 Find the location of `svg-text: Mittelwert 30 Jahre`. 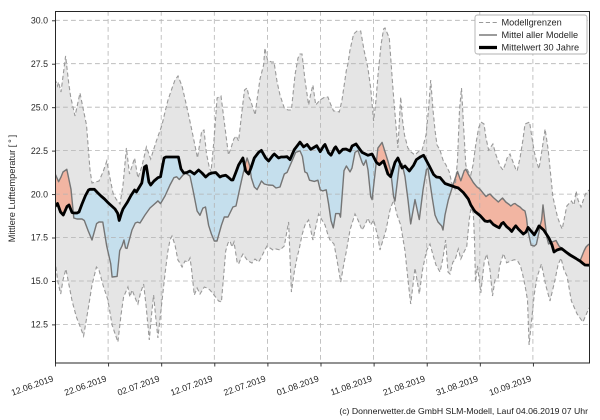

svg-text: Mittelwert 30 Jahre is located at coordinates (541, 48).